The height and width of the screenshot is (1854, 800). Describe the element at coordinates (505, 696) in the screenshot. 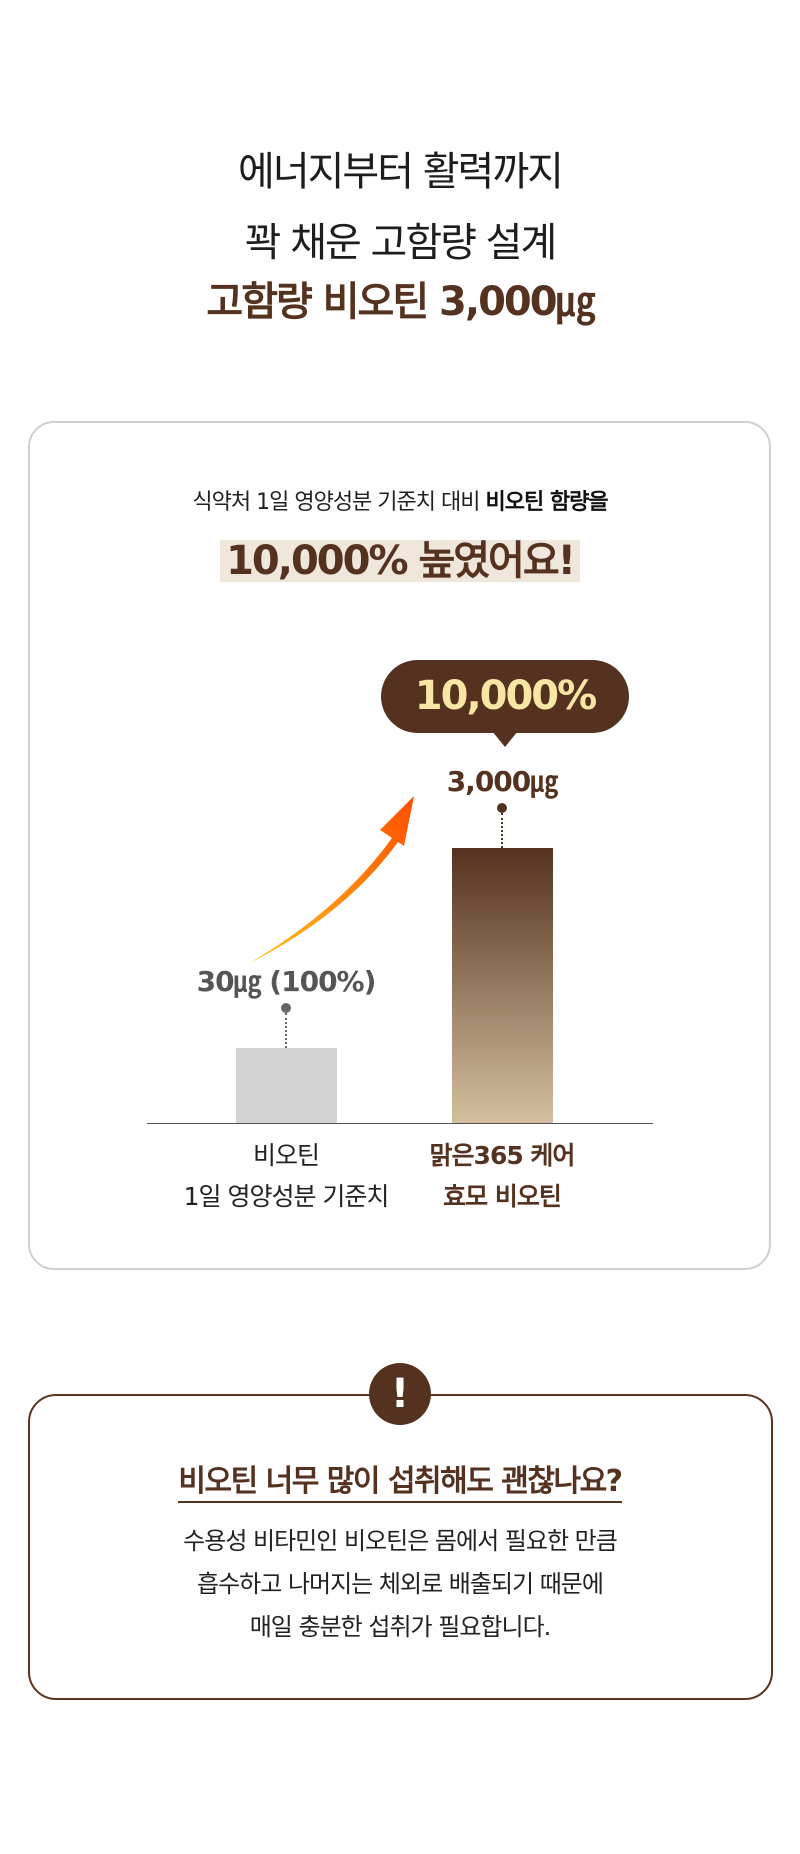

I see `percent-badge: 10,000%` at that location.